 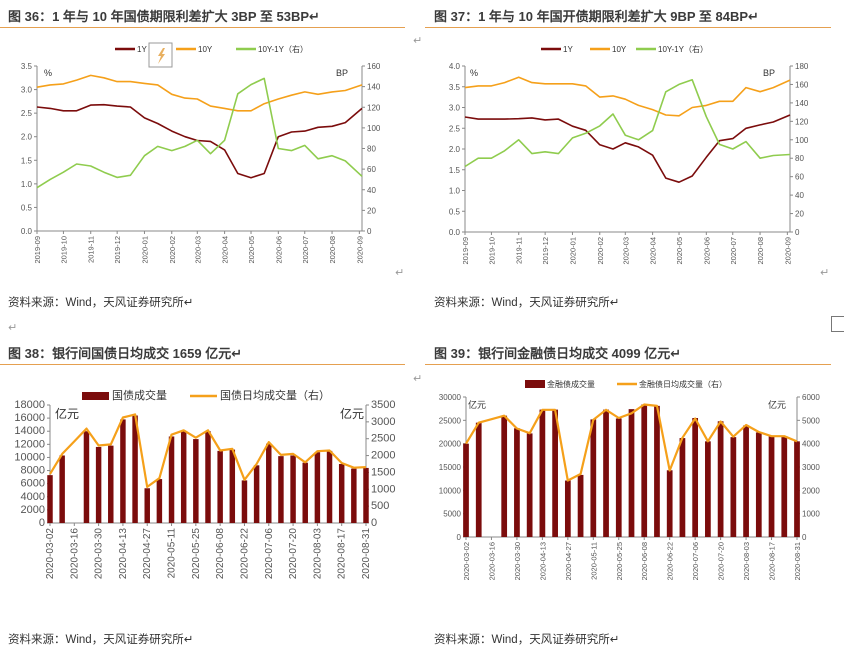 What do you see at coordinates (450, 490) in the screenshot?
I see `y-tick-label: 10000` at bounding box center [450, 490].